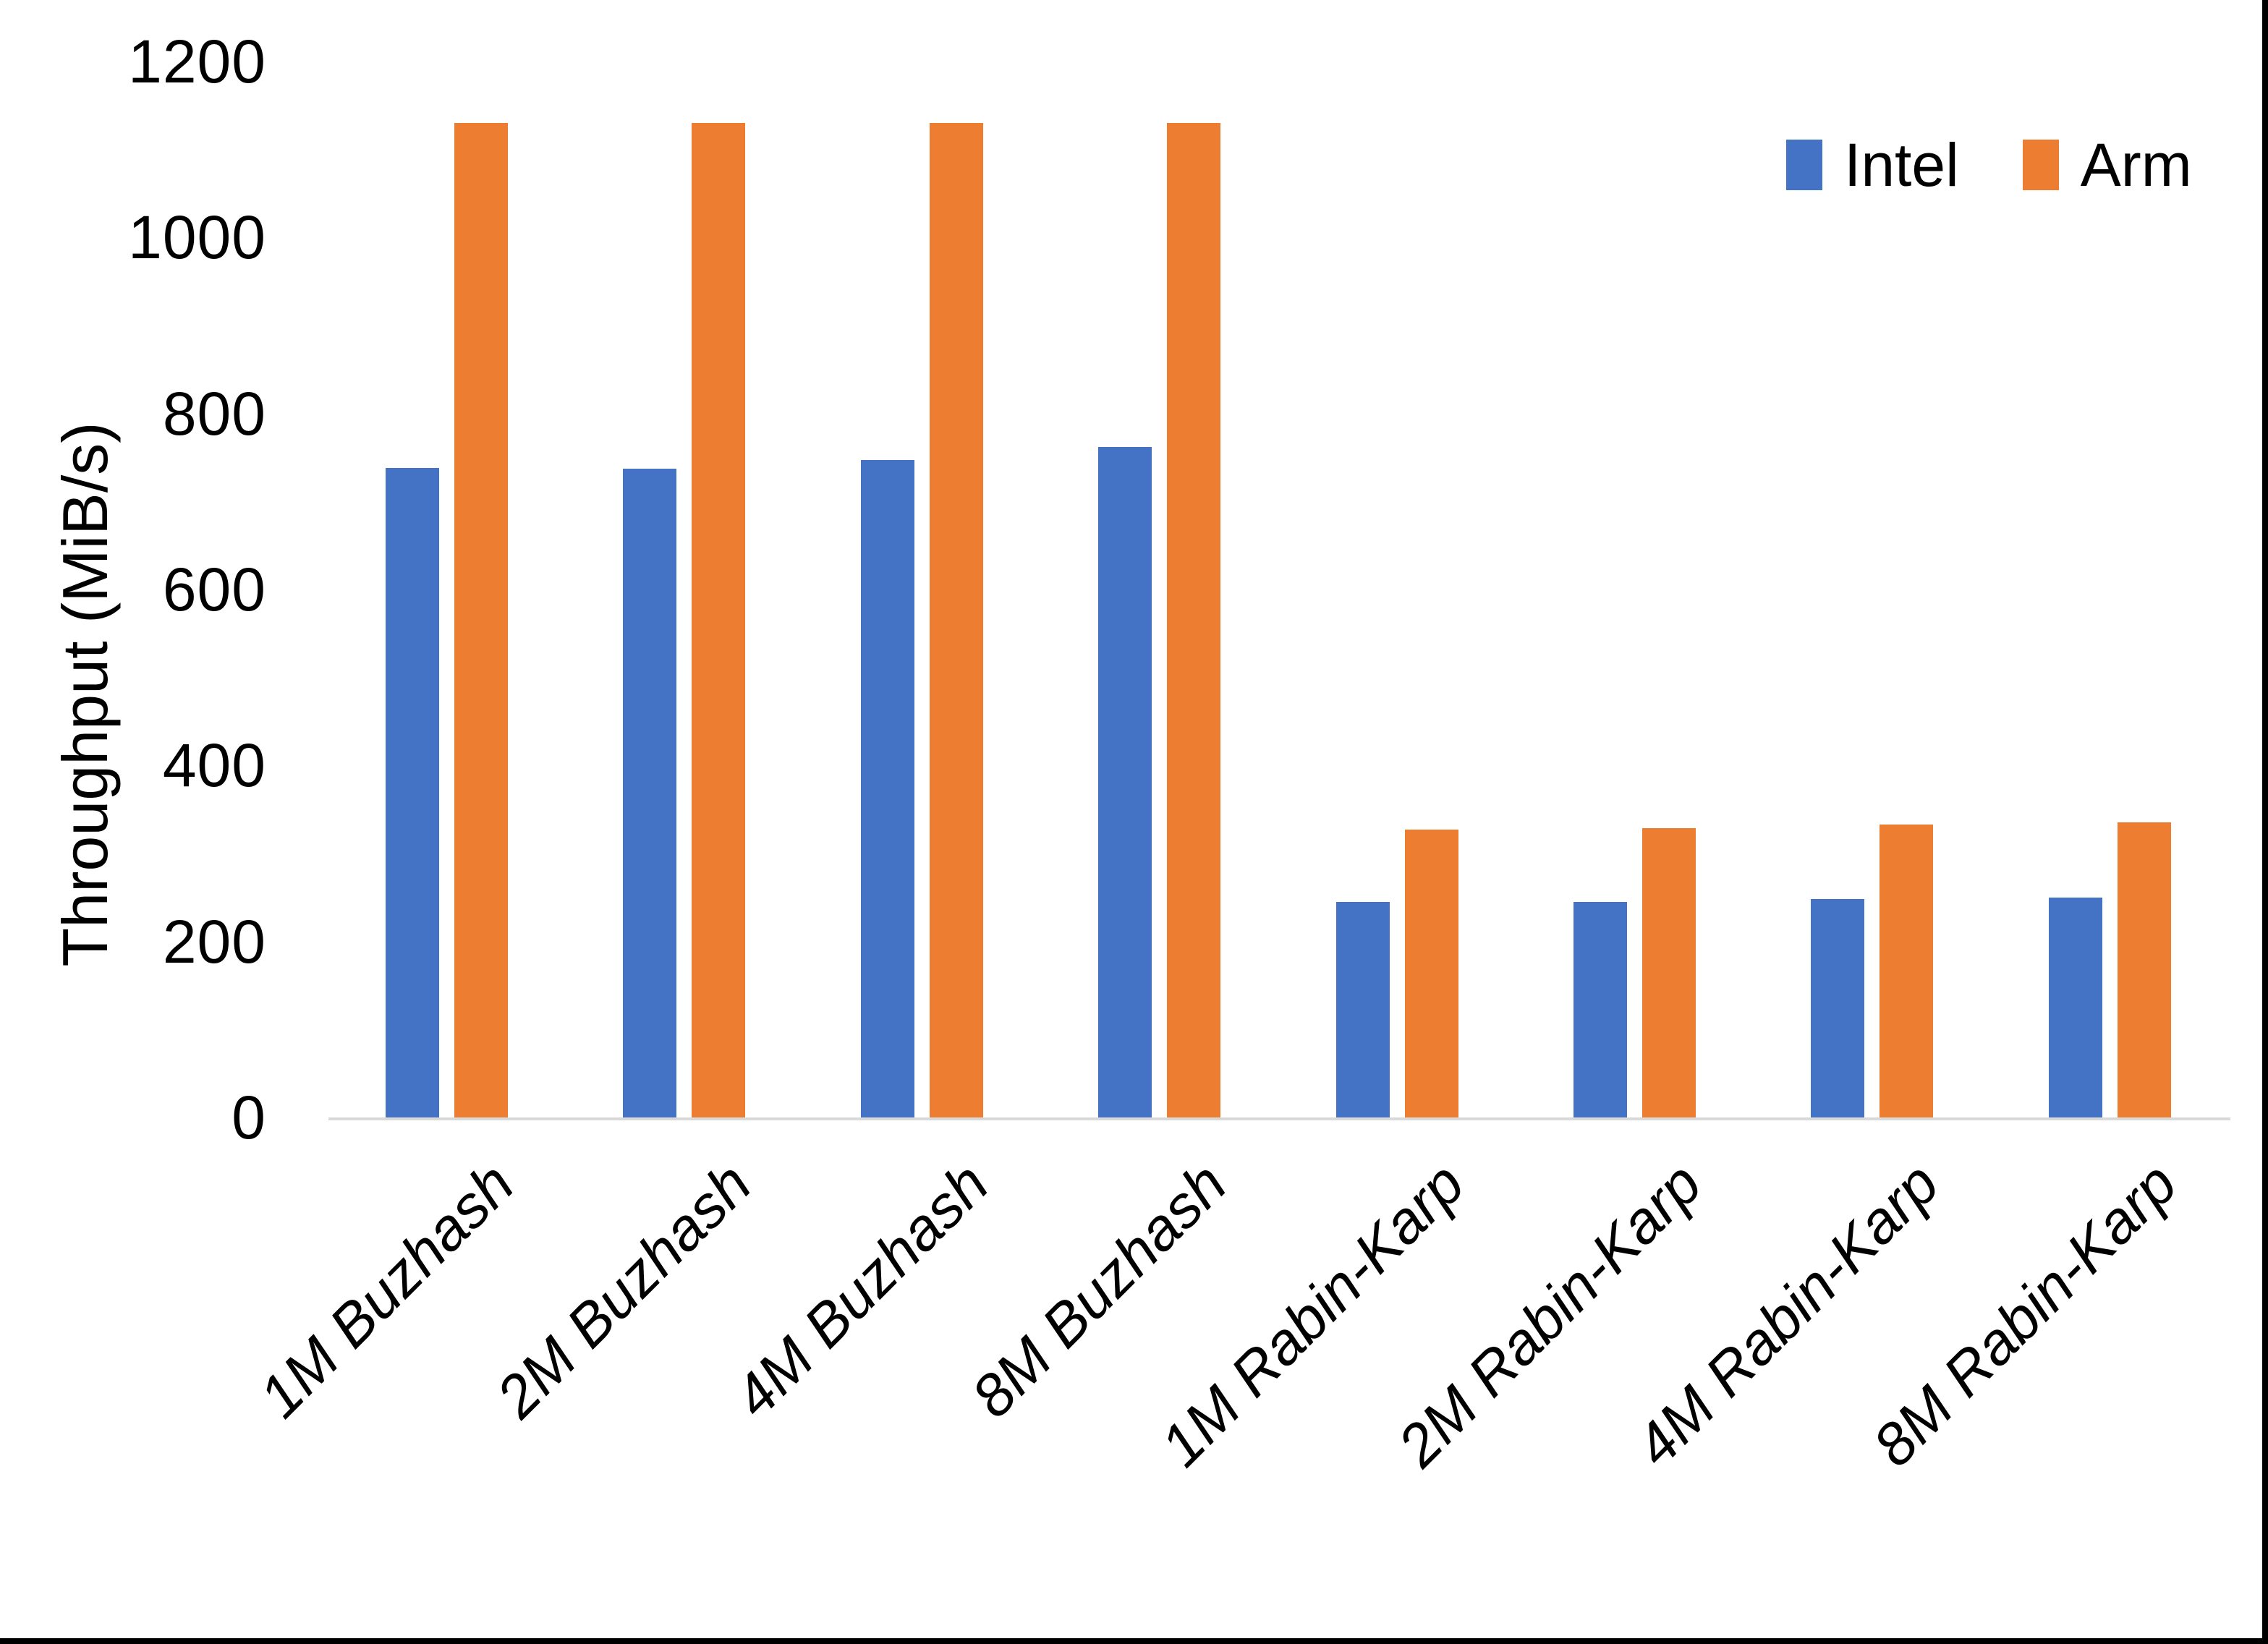 The image size is (2268, 1644). What do you see at coordinates (2075, 1007) in the screenshot?
I see `bar-intel-8m-rabin-karp` at bounding box center [2075, 1007].